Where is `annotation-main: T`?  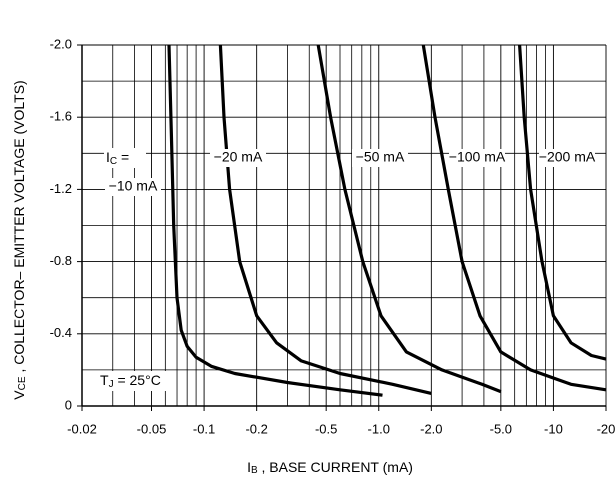 annotation-main: T is located at coordinates (104, 380).